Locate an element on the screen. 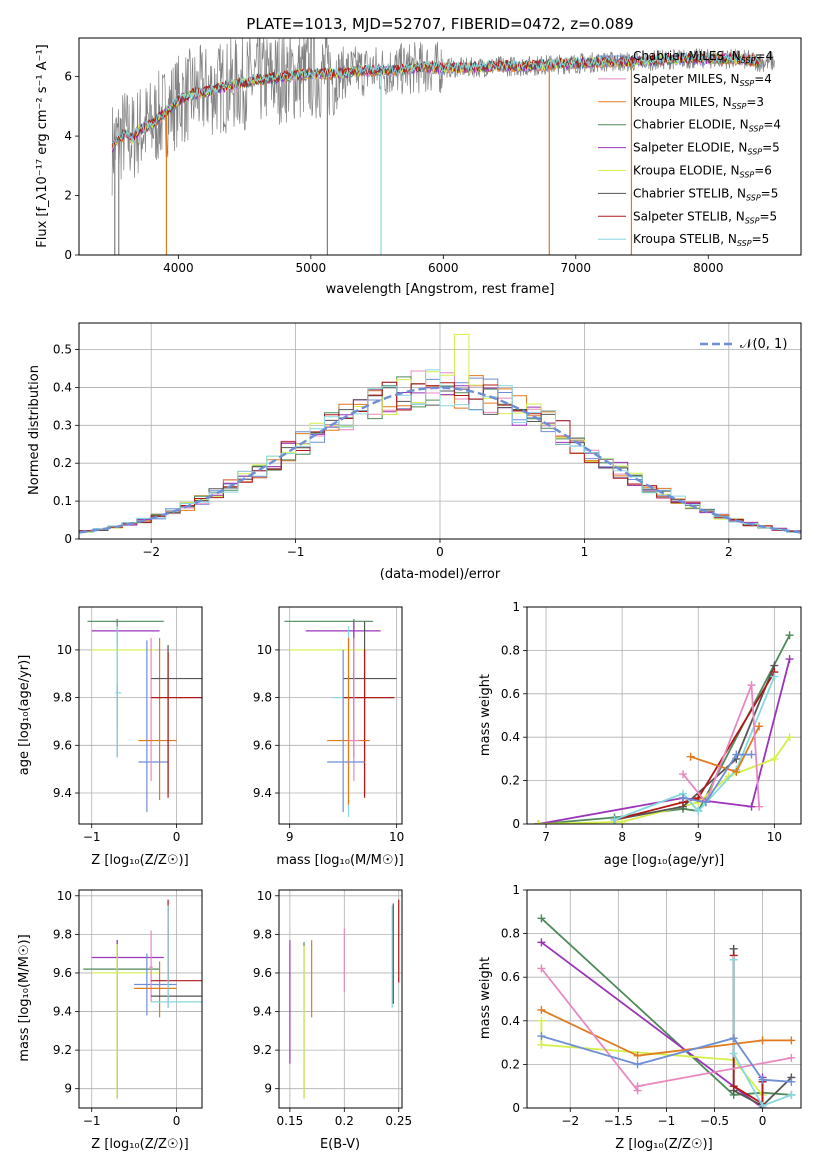 This screenshot has width=819, height=1170. y-tick-label: 9.2 is located at coordinates (262, 1050).